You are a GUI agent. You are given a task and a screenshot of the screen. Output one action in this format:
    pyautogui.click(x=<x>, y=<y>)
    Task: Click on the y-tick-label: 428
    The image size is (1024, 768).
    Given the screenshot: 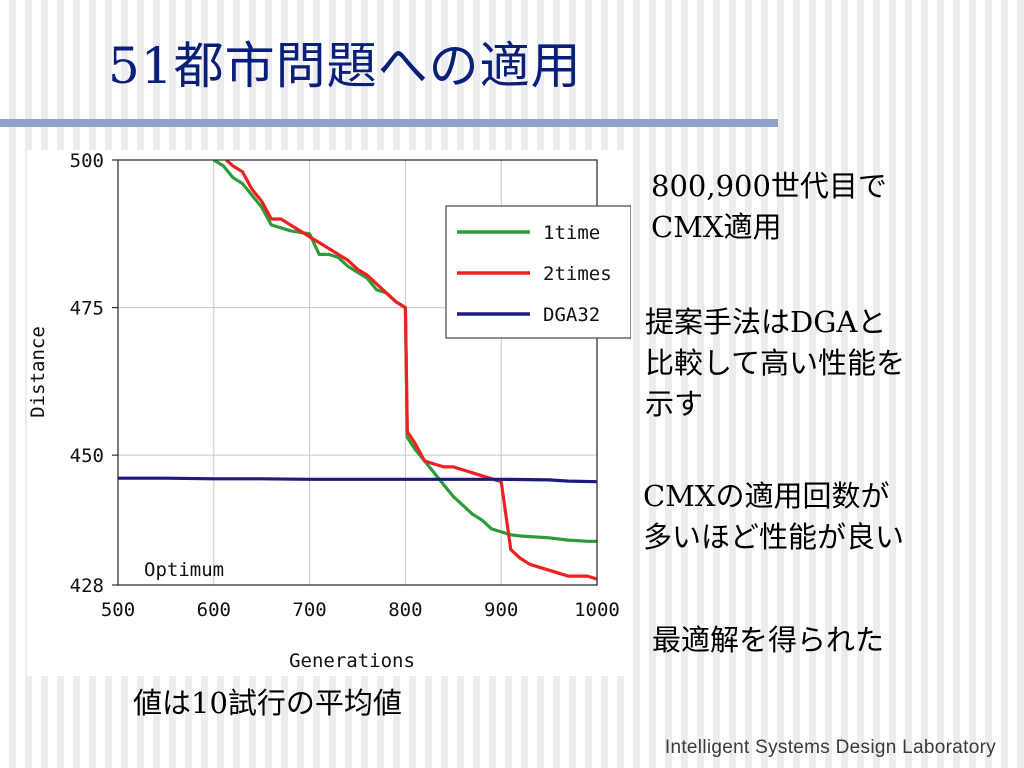 What is the action you would take?
    pyautogui.click(x=87, y=586)
    